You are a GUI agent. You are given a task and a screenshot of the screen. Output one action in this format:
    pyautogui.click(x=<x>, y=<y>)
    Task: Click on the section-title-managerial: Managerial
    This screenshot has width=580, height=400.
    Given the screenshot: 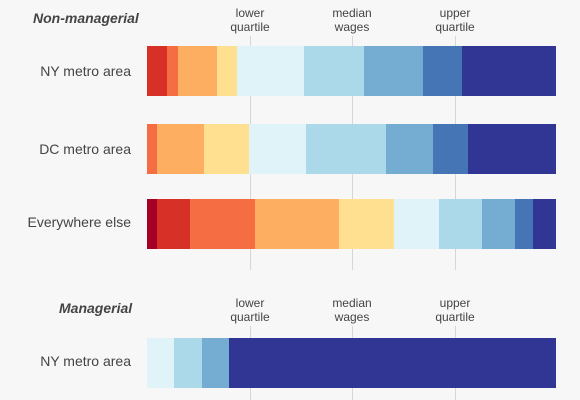 What is the action you would take?
    pyautogui.click(x=96, y=308)
    